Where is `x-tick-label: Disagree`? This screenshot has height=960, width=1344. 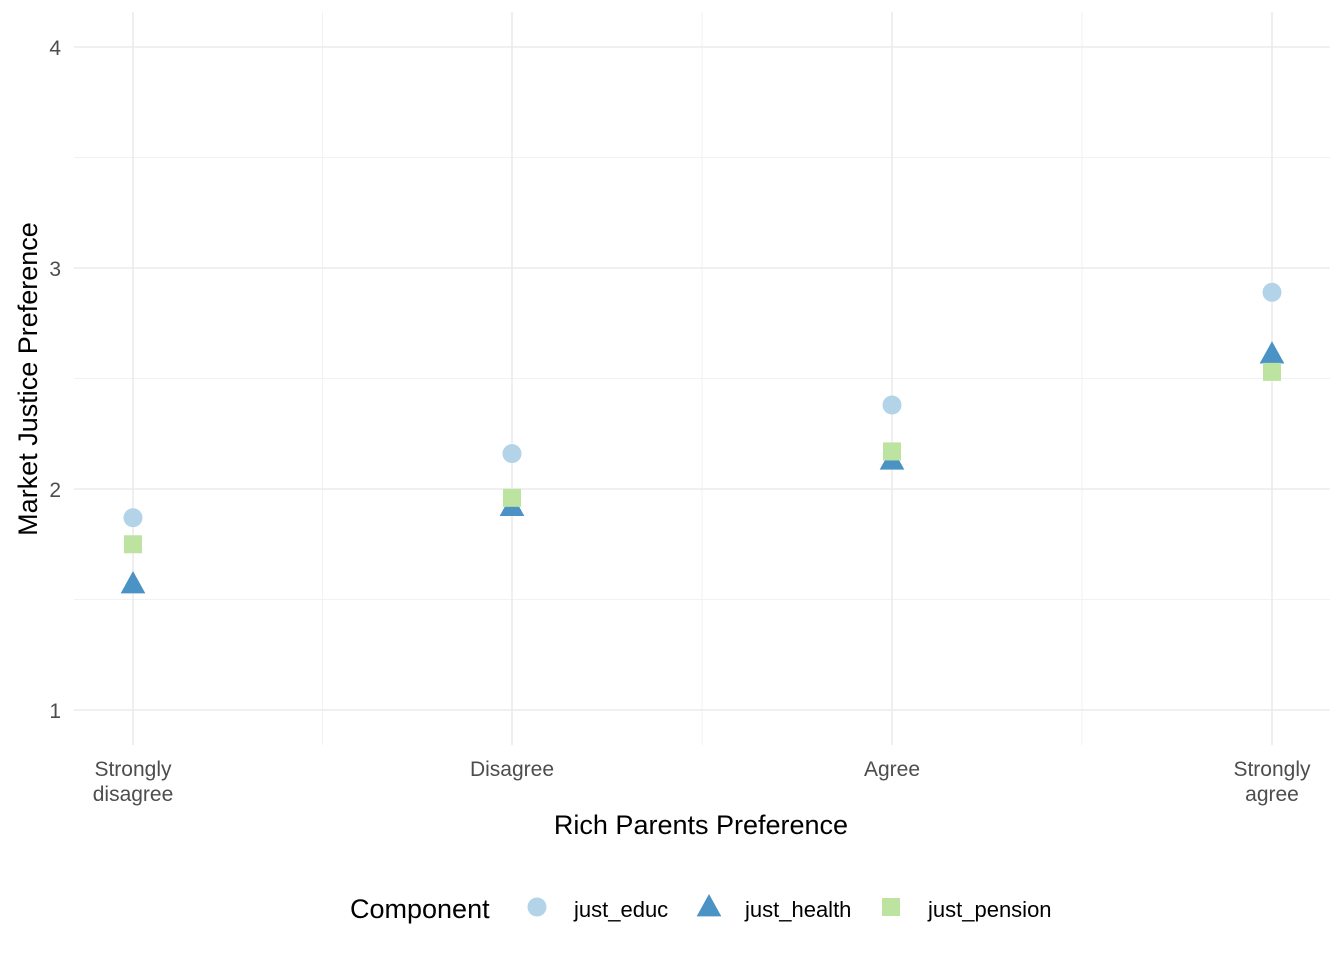
x-tick-label: Disagree is located at coordinates (512, 769).